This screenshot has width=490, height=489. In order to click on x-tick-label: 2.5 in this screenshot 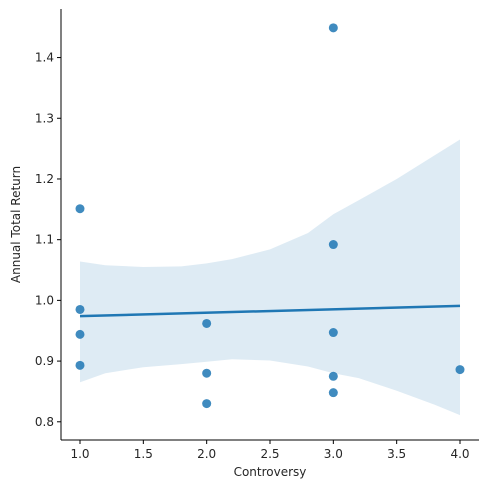, I will do `click(269, 454)`.